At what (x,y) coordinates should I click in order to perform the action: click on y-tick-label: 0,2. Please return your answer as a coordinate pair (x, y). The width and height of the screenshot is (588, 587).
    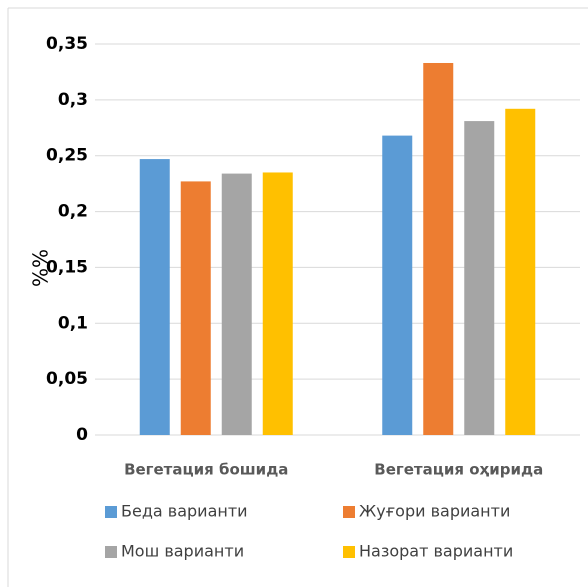
    Looking at the image, I should click on (73, 212).